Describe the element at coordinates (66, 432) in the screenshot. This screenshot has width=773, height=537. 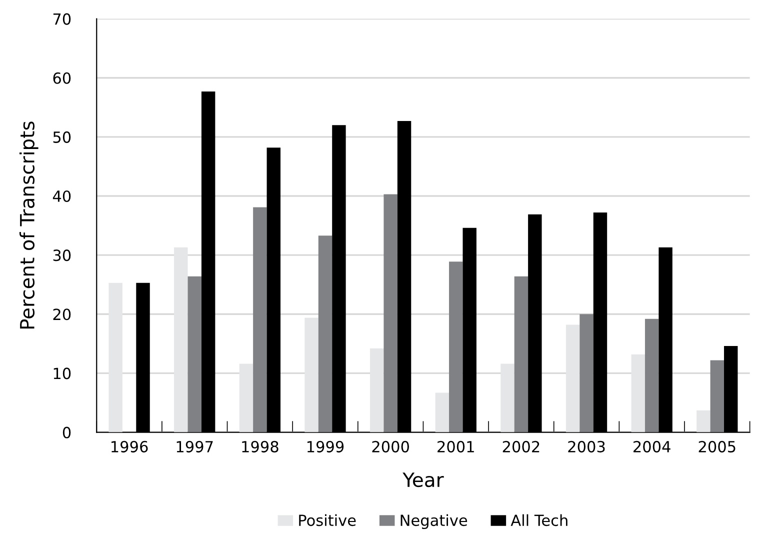
I see `y-tick-label: 0` at that location.